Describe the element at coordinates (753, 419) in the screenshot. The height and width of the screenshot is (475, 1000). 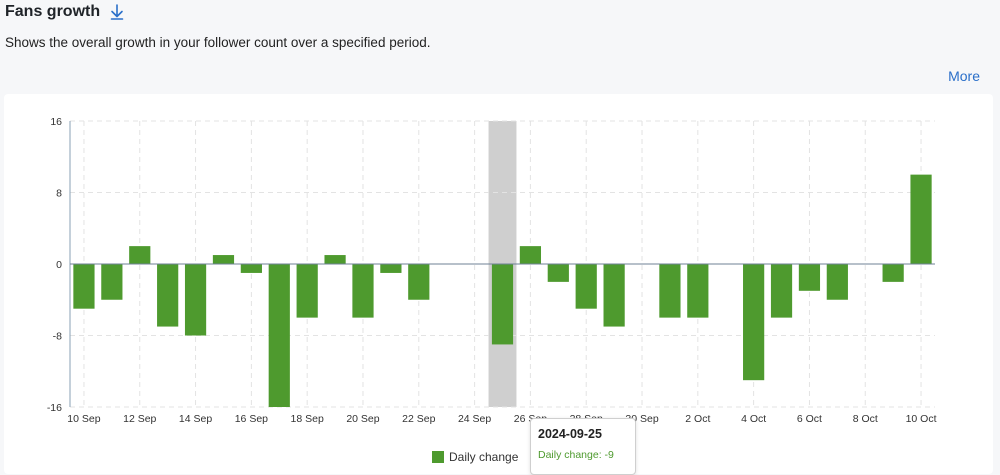
I see `x-tick-label: 4 Oct` at that location.